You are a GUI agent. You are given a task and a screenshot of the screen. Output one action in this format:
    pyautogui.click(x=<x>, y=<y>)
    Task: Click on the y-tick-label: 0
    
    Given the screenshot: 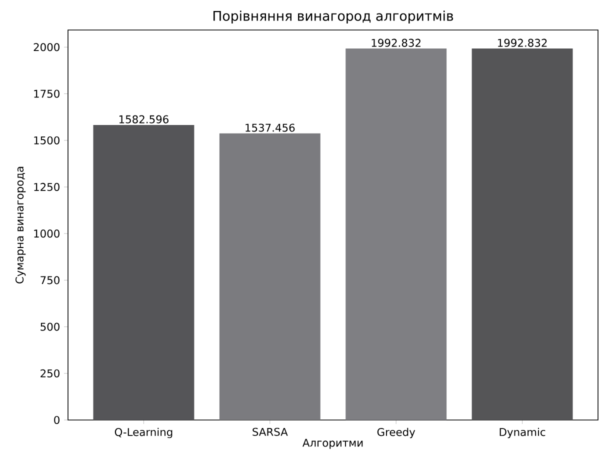 What is the action you would take?
    pyautogui.click(x=57, y=420)
    